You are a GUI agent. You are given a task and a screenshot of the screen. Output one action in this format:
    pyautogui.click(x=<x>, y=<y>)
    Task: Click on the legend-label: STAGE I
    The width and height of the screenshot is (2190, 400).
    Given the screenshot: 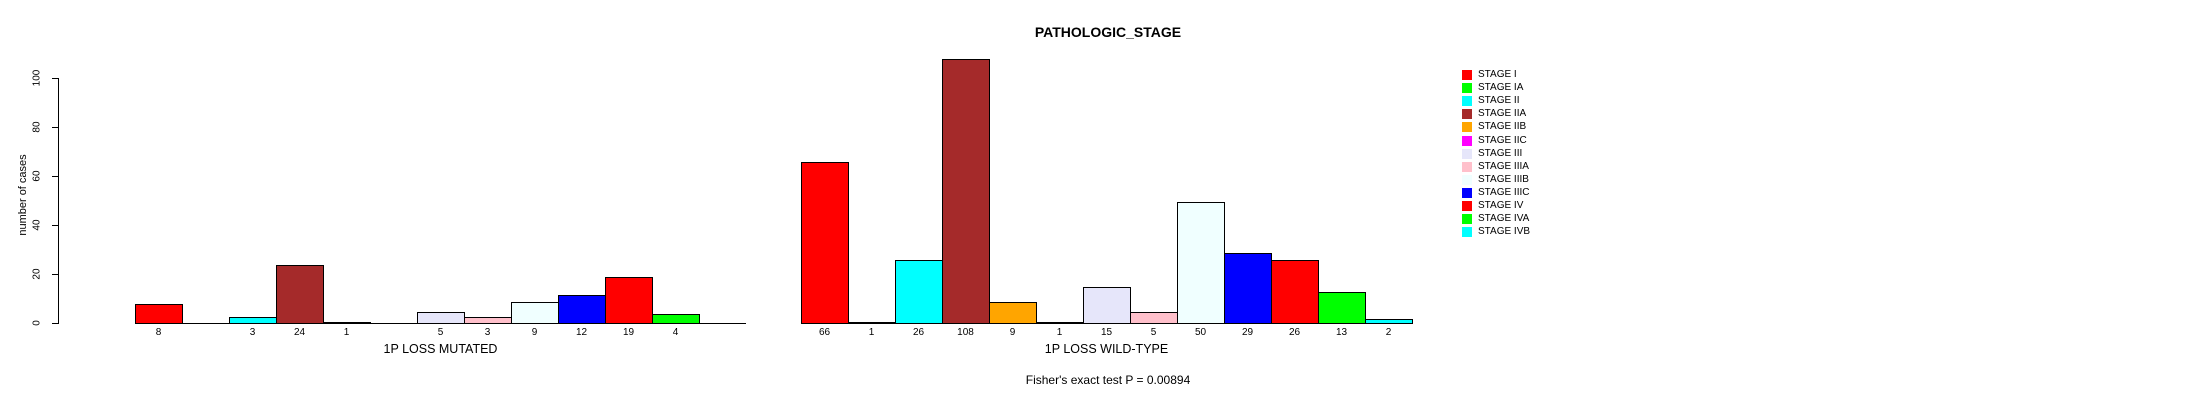 What is the action you would take?
    pyautogui.click(x=1497, y=74)
    